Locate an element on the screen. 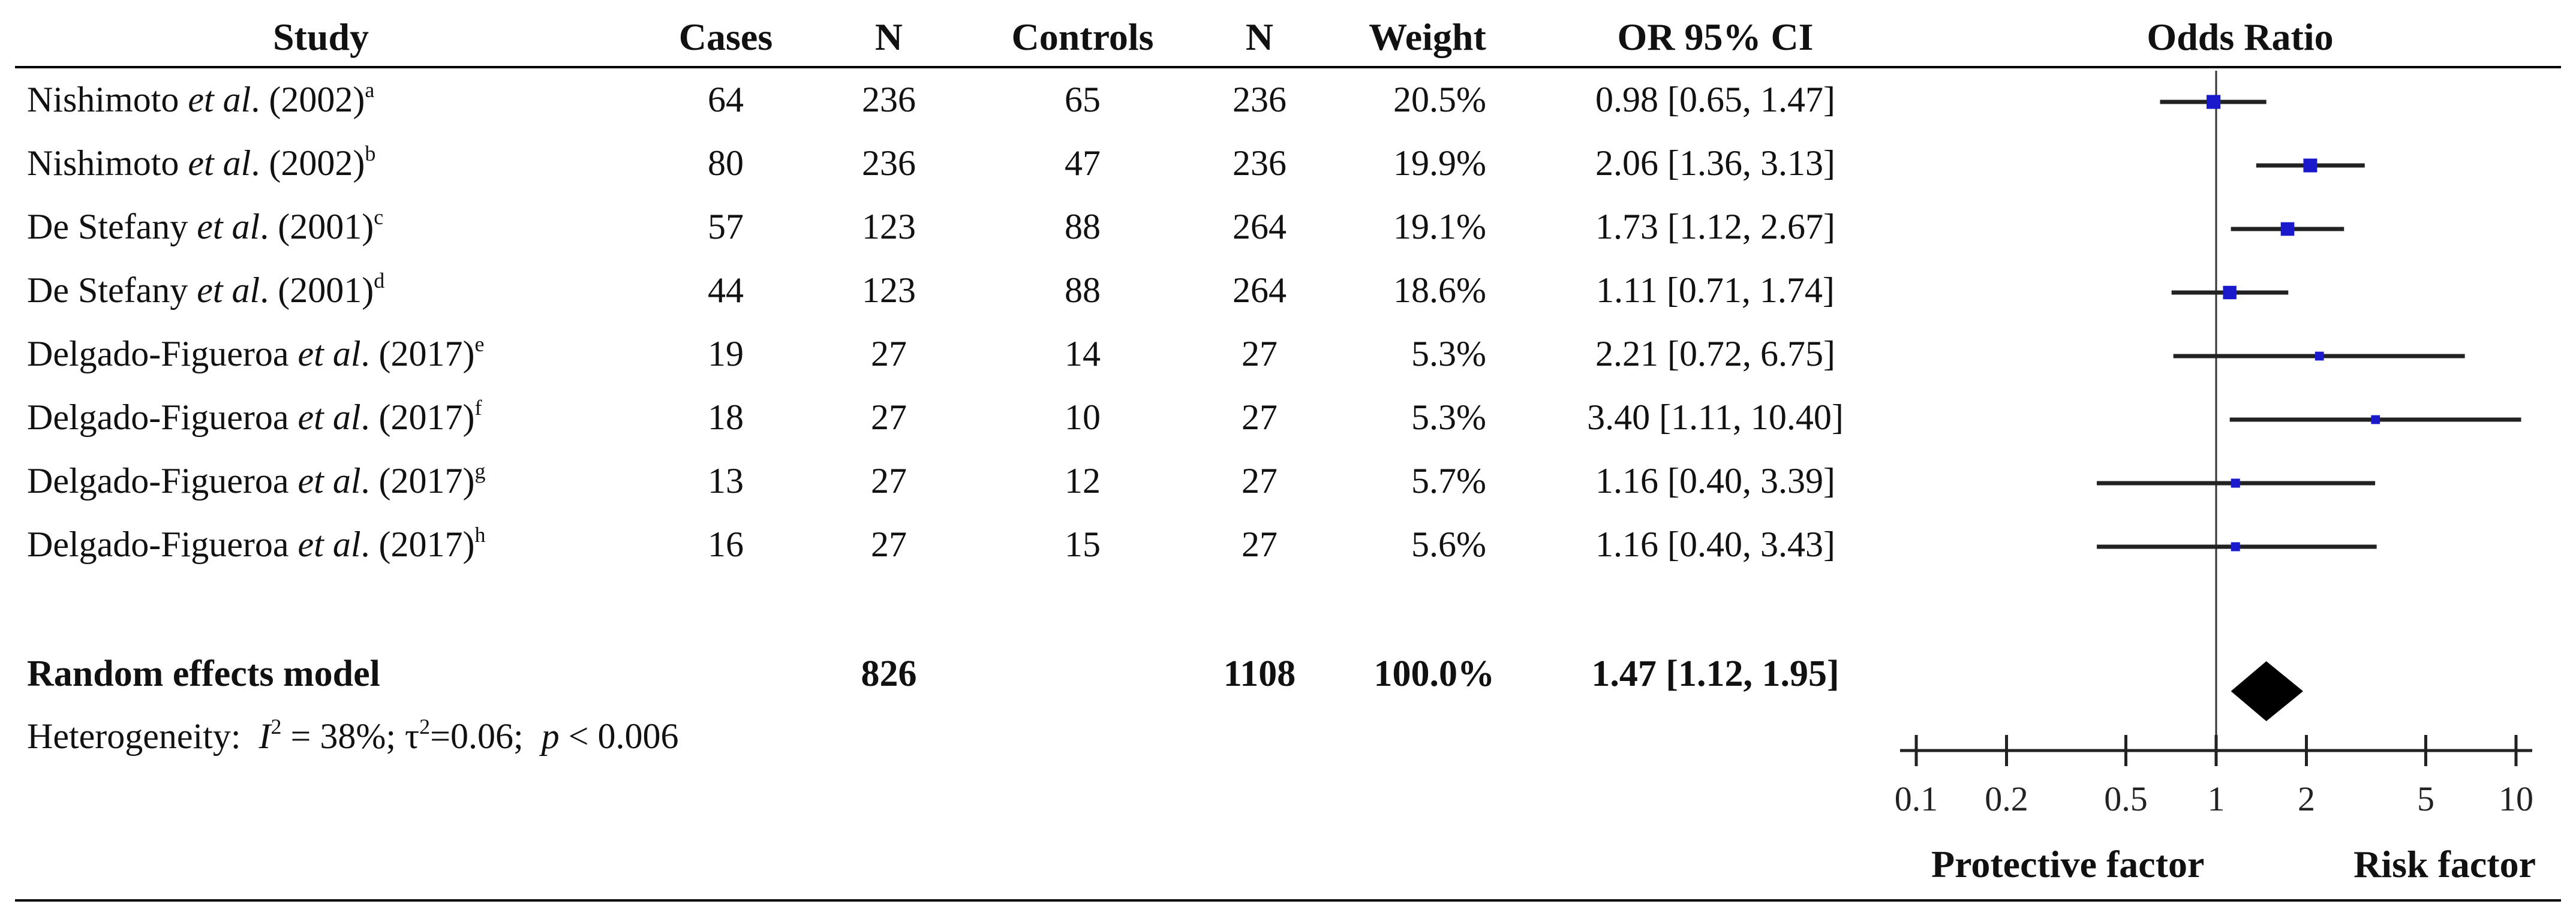 The width and height of the screenshot is (2576, 916). weight-value: 19.9% is located at coordinates (1439, 163).